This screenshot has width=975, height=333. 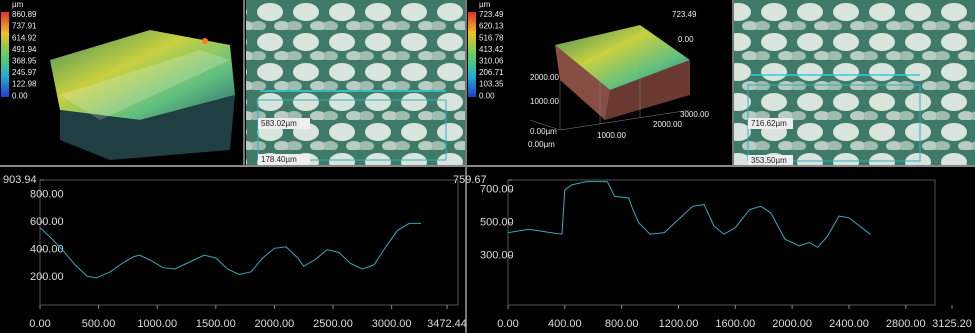 What do you see at coordinates (694, 114) in the screenshot?
I see `axis-label: 3000.00` at bounding box center [694, 114].